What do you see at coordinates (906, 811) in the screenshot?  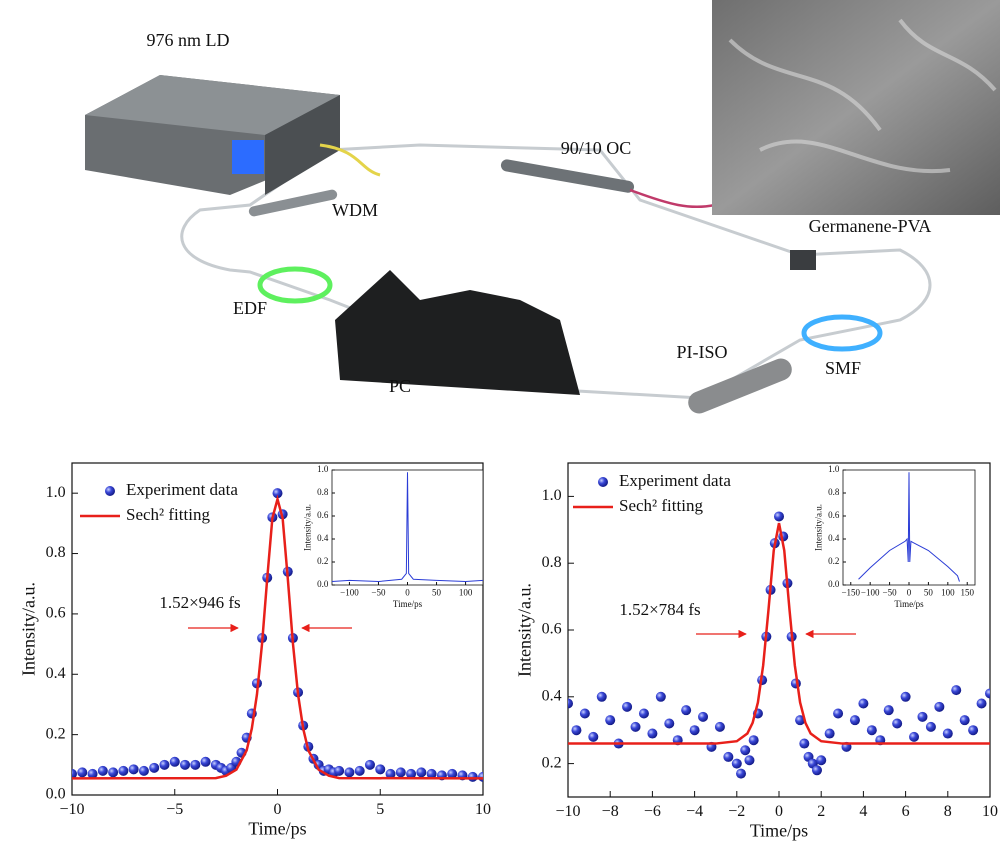 I see `x-tick-label: 6` at bounding box center [906, 811].